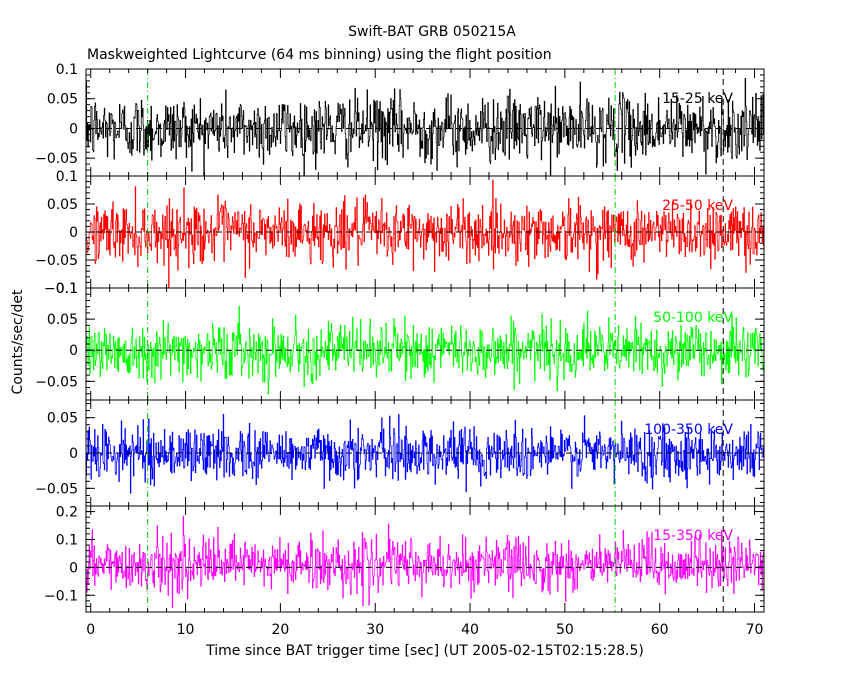 This screenshot has height=680, width=850. What do you see at coordinates (90, 630) in the screenshot?
I see `x-tick-label-0: 0` at bounding box center [90, 630].